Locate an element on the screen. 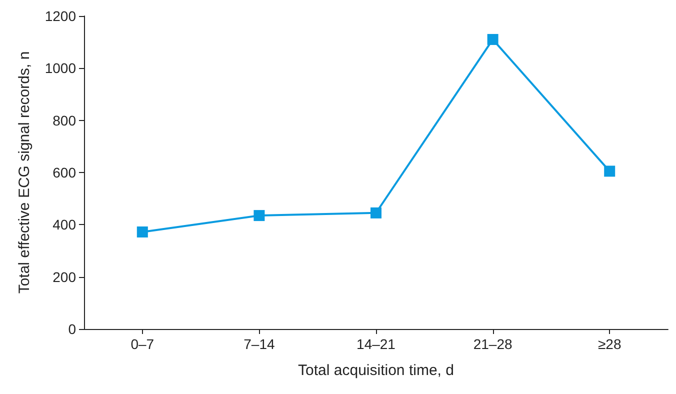  y-tick-label: 0 is located at coordinates (72, 329).